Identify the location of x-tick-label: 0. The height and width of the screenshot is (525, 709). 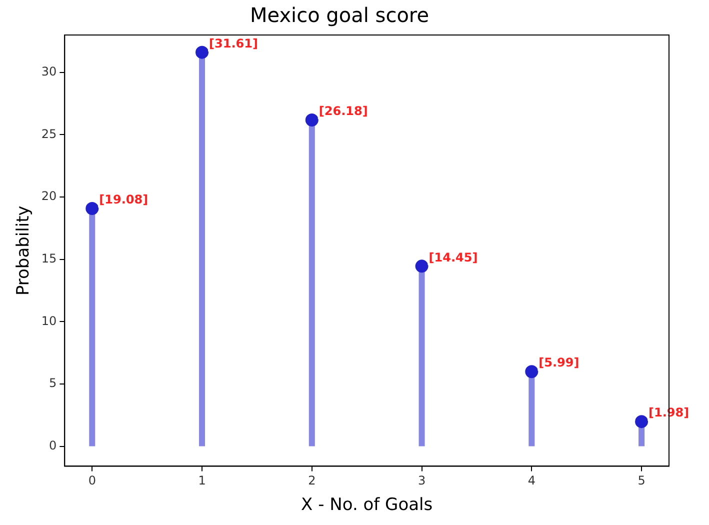
(92, 481).